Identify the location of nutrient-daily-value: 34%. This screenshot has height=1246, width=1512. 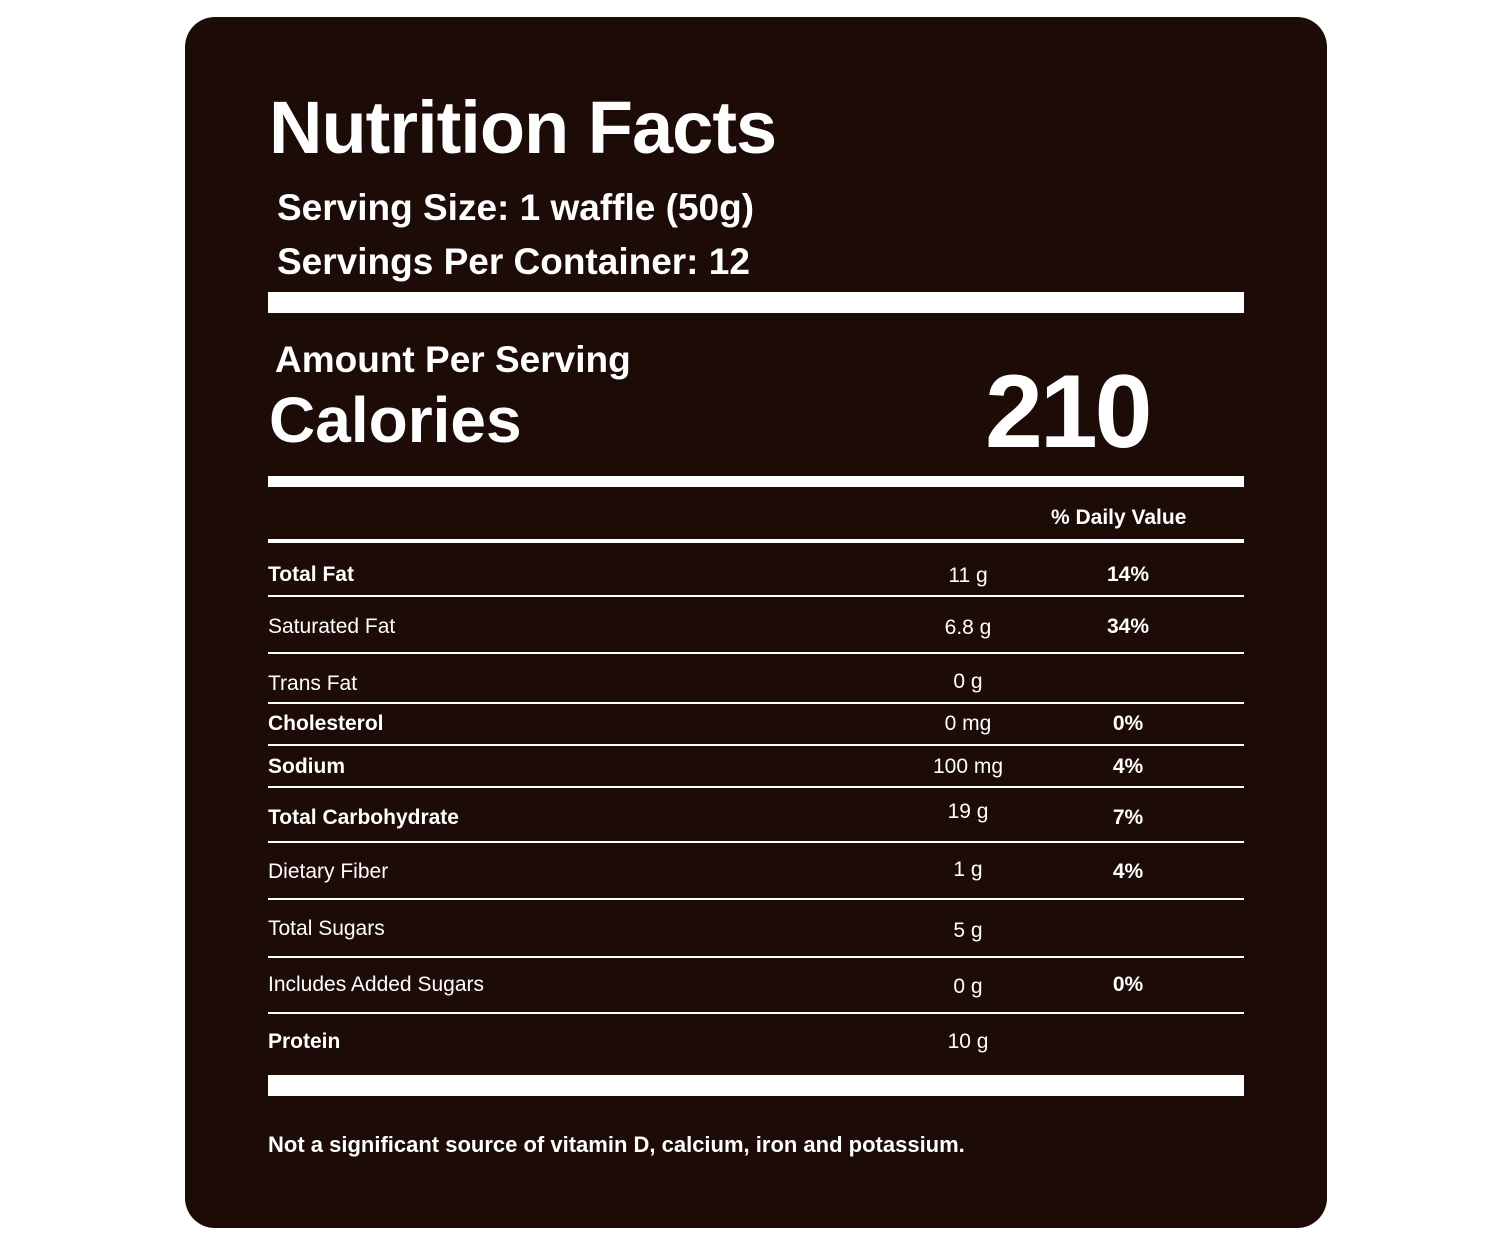
(1128, 626).